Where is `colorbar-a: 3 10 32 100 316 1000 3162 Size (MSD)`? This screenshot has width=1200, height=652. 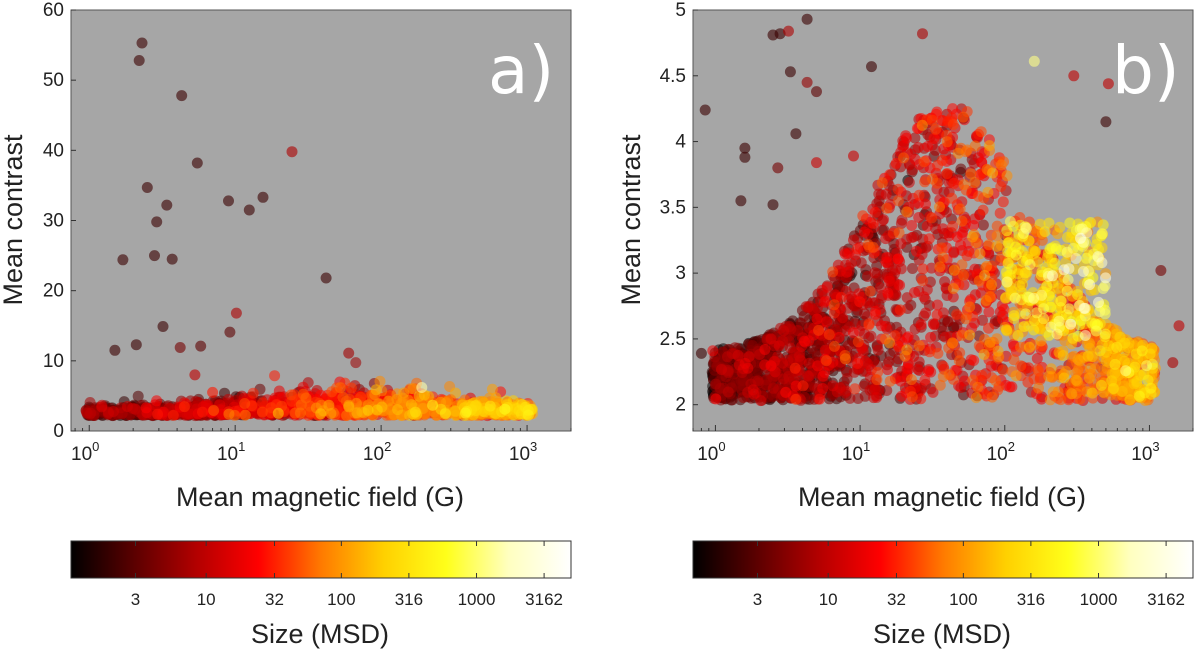
colorbar-a: 3 10 32 100 316 1000 3162 Size (MSD) is located at coordinates (321, 594).